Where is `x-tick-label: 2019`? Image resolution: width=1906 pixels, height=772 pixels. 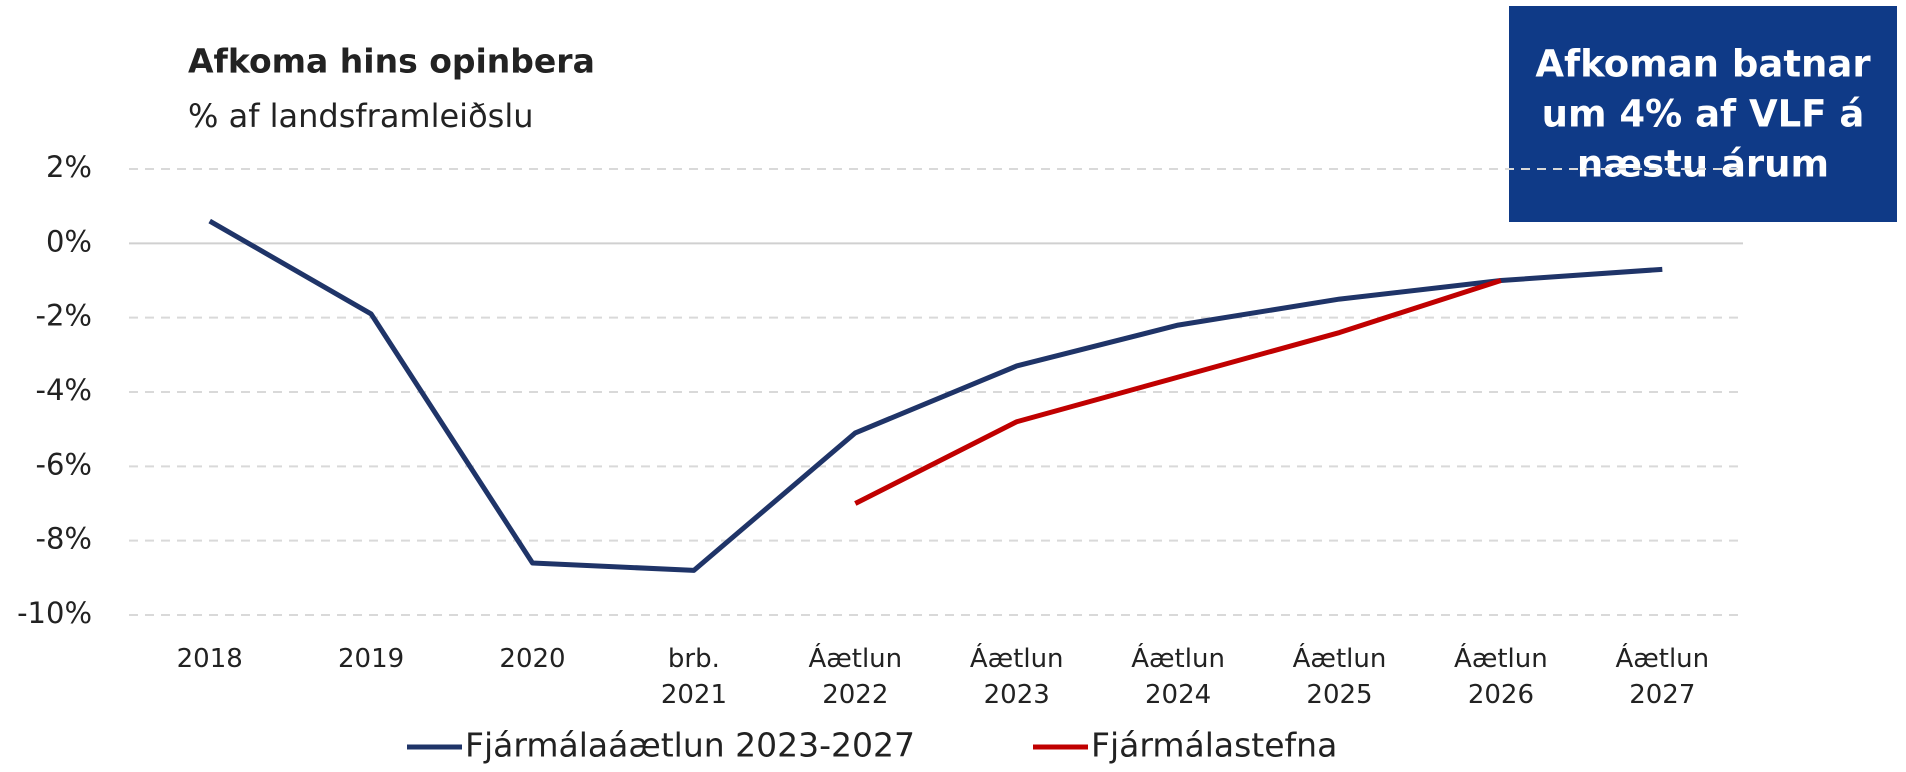 x-tick-label: 2019 is located at coordinates (371, 659).